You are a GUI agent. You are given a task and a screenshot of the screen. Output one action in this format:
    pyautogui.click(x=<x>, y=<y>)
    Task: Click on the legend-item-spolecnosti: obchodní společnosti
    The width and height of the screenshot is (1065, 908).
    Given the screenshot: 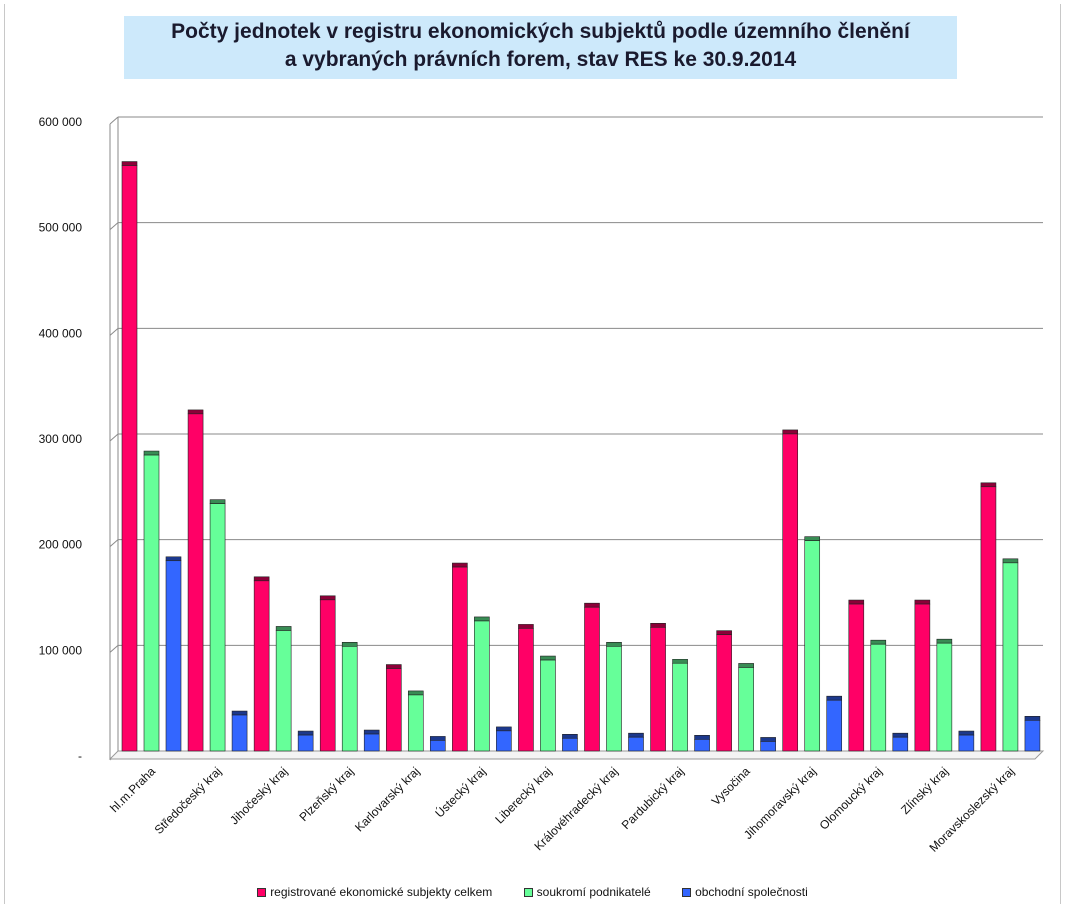 What is the action you would take?
    pyautogui.click(x=745, y=892)
    